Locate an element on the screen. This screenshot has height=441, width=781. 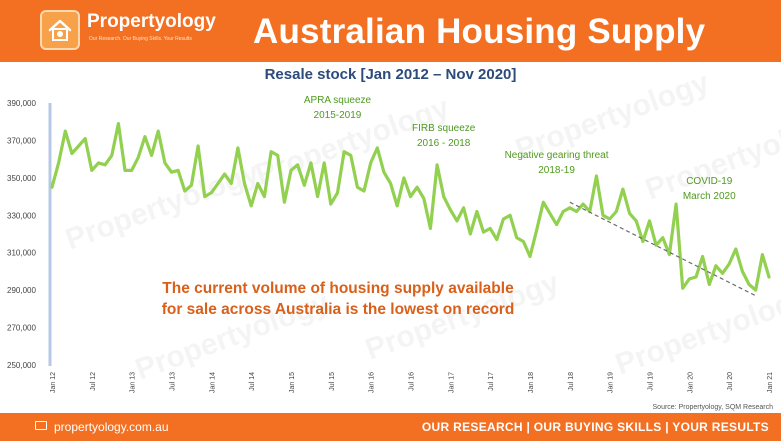
y-tick-label: 270,000 is located at coordinates (21, 328).